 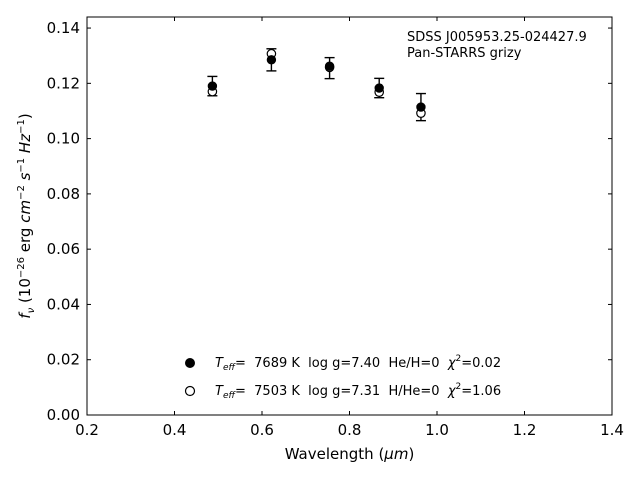 I want to click on x-axis-label-unit: μm, so click(x=395, y=454).